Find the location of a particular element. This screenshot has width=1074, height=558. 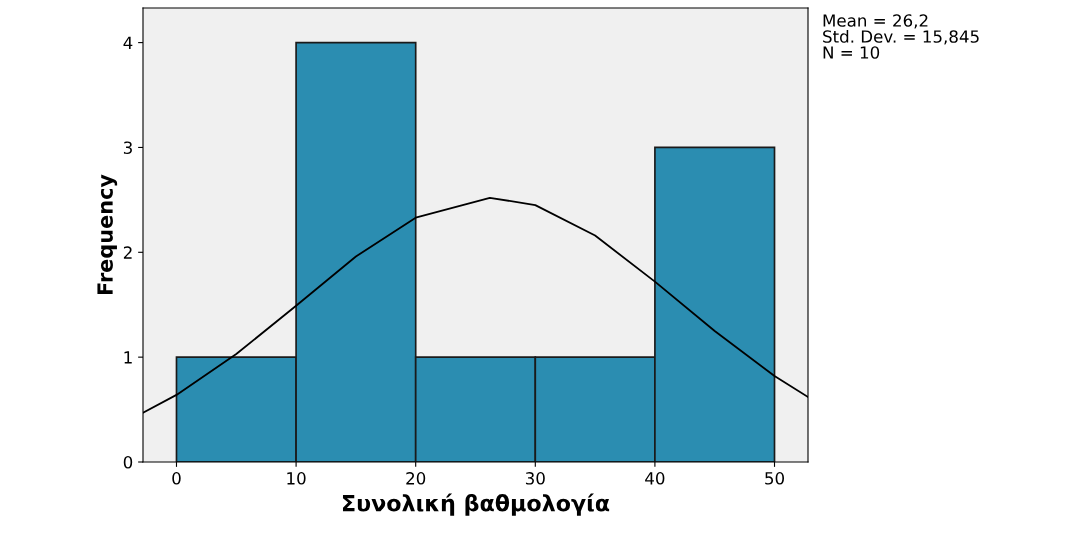

text: Std. Dev. = 15,845 is located at coordinates (901, 37).